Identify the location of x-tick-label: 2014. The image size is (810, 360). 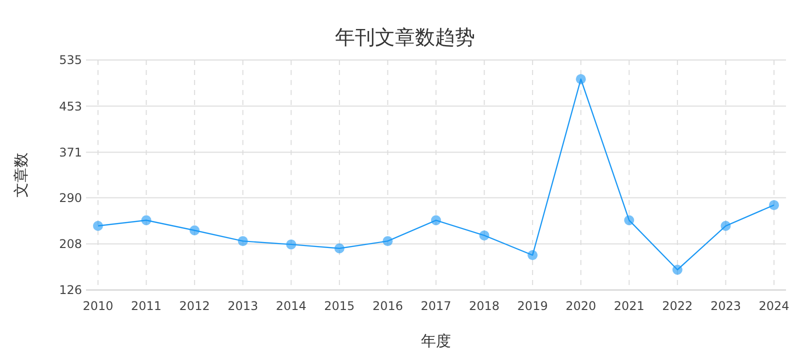
(291, 306).